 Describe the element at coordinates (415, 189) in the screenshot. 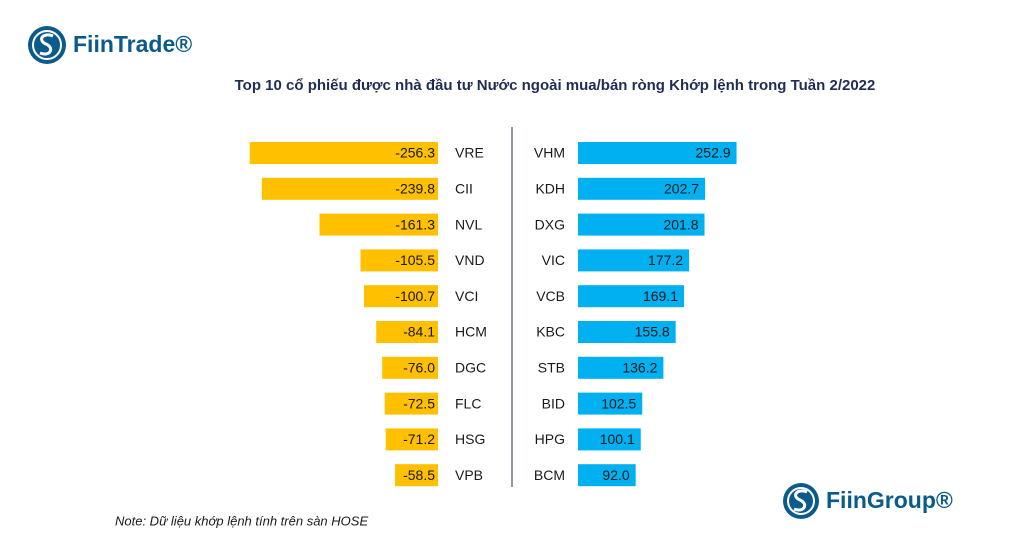

I see `value-label: -239.8` at that location.